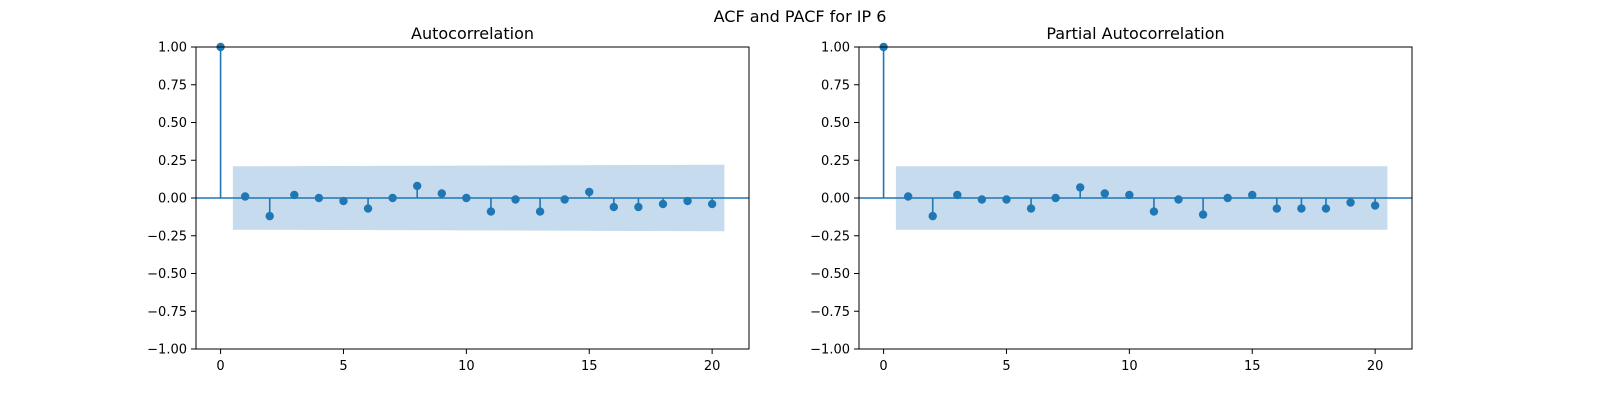 The image size is (1600, 400). I want to click on pacf-ytick-label: −0.50, so click(830, 274).